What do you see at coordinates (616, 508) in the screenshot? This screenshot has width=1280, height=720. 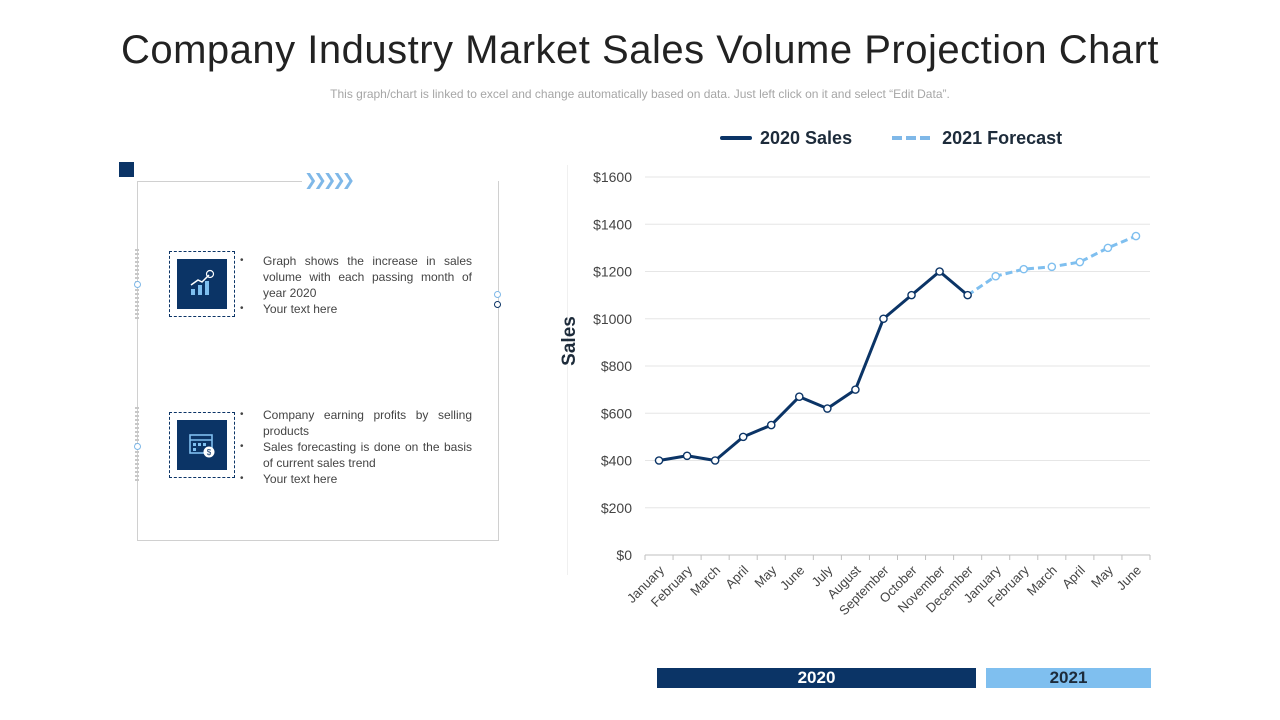 I see `y-tick-label: $200` at bounding box center [616, 508].